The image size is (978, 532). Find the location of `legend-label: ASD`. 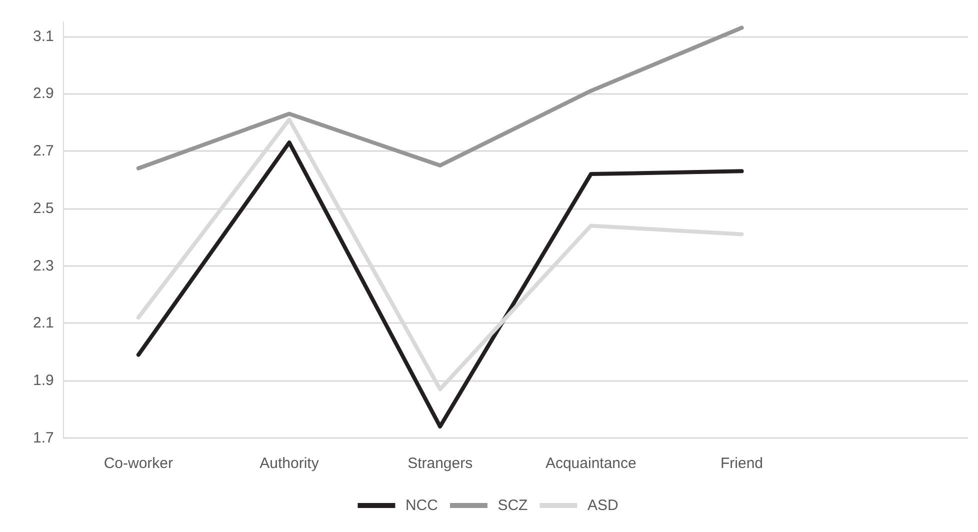

legend-label: ASD is located at coordinates (602, 505).